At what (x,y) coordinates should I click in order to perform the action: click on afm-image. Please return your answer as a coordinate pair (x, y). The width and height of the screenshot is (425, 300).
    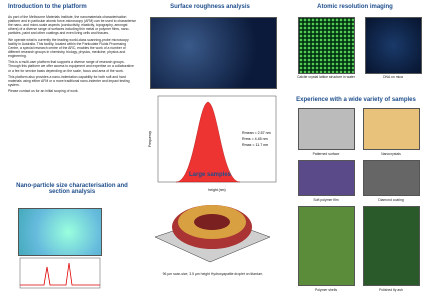
    Looking at the image, I should click on (60, 232).